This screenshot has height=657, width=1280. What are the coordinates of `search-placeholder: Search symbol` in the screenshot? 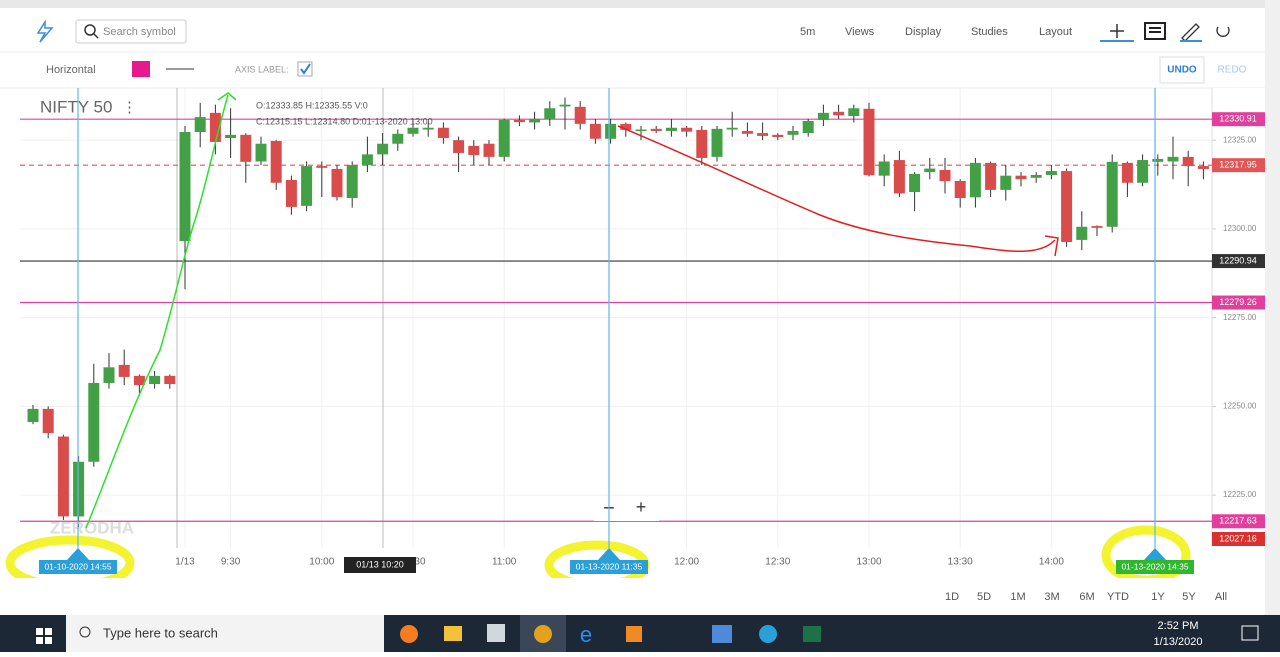 It's located at (139, 32).